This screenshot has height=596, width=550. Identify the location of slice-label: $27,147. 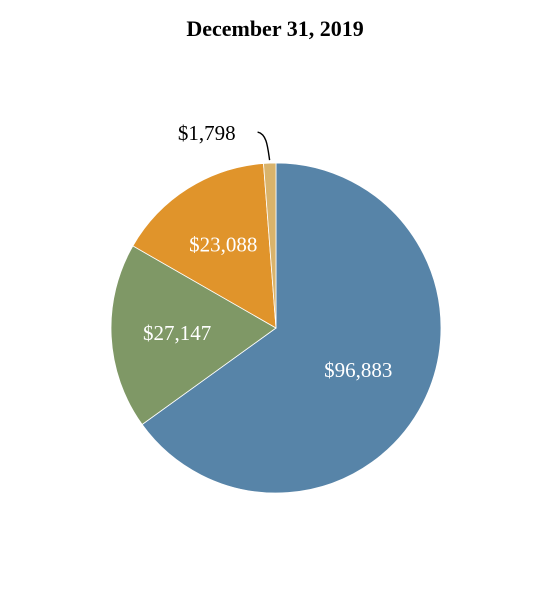
(177, 333).